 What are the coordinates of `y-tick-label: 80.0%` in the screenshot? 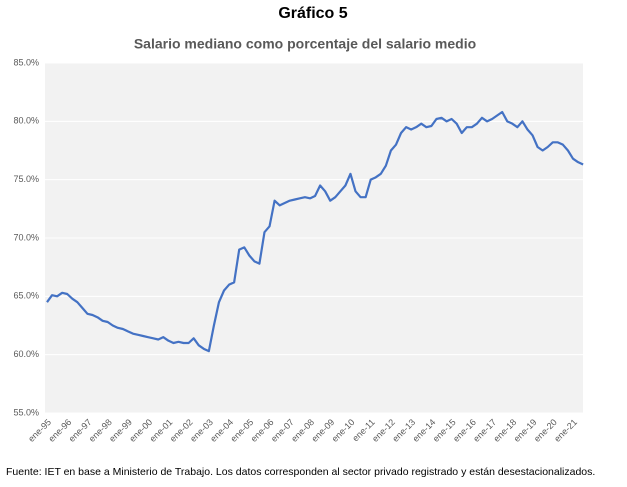 It's located at (26, 121).